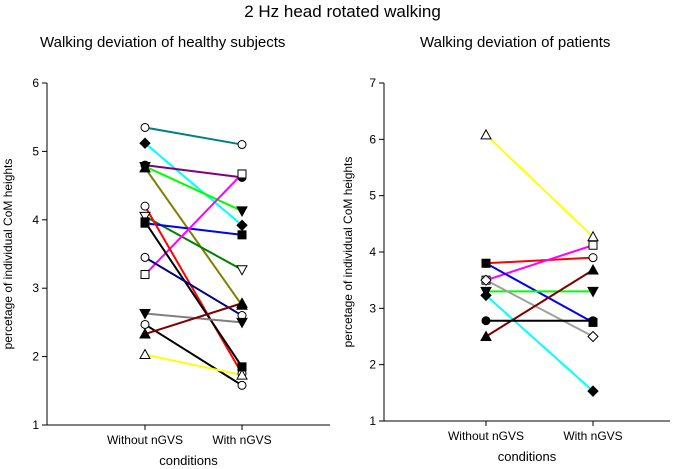 This screenshot has width=685, height=469. Describe the element at coordinates (539, 308) in the screenshot. I see `patients-series-6-line` at that location.